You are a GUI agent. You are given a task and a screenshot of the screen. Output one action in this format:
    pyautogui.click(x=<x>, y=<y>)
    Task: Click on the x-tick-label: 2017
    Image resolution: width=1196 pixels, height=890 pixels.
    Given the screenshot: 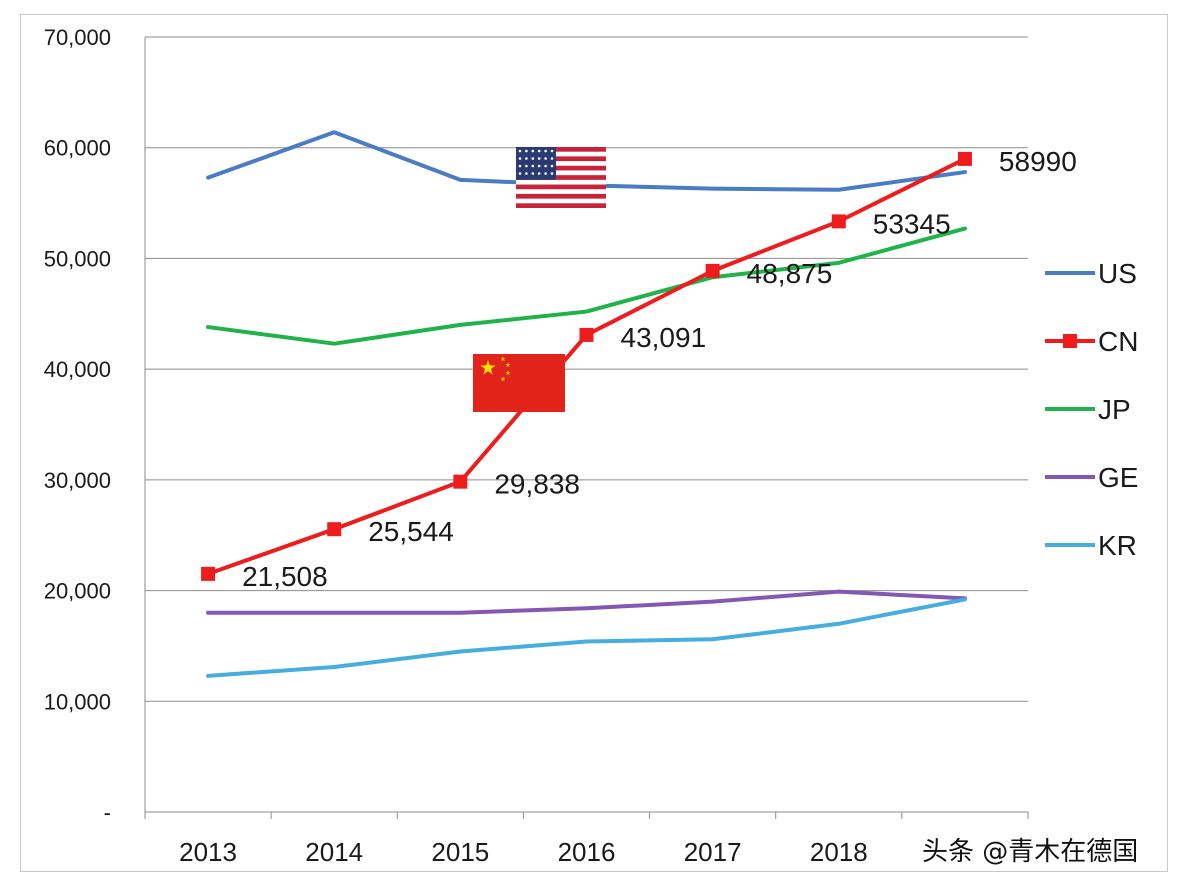 What is the action you would take?
    pyautogui.click(x=713, y=852)
    